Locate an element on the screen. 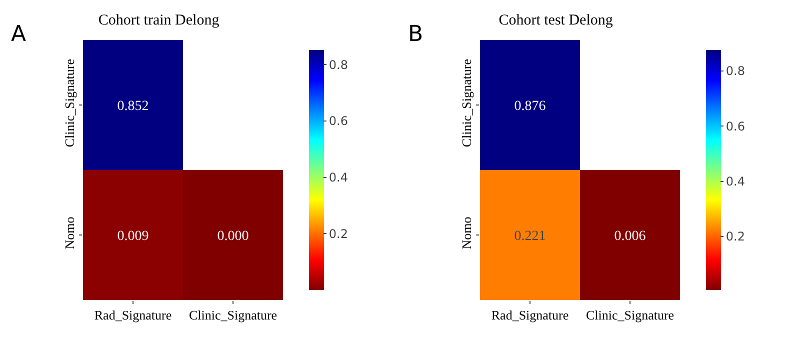 This screenshot has width=795, height=353. data-label: 0.876 is located at coordinates (530, 106).